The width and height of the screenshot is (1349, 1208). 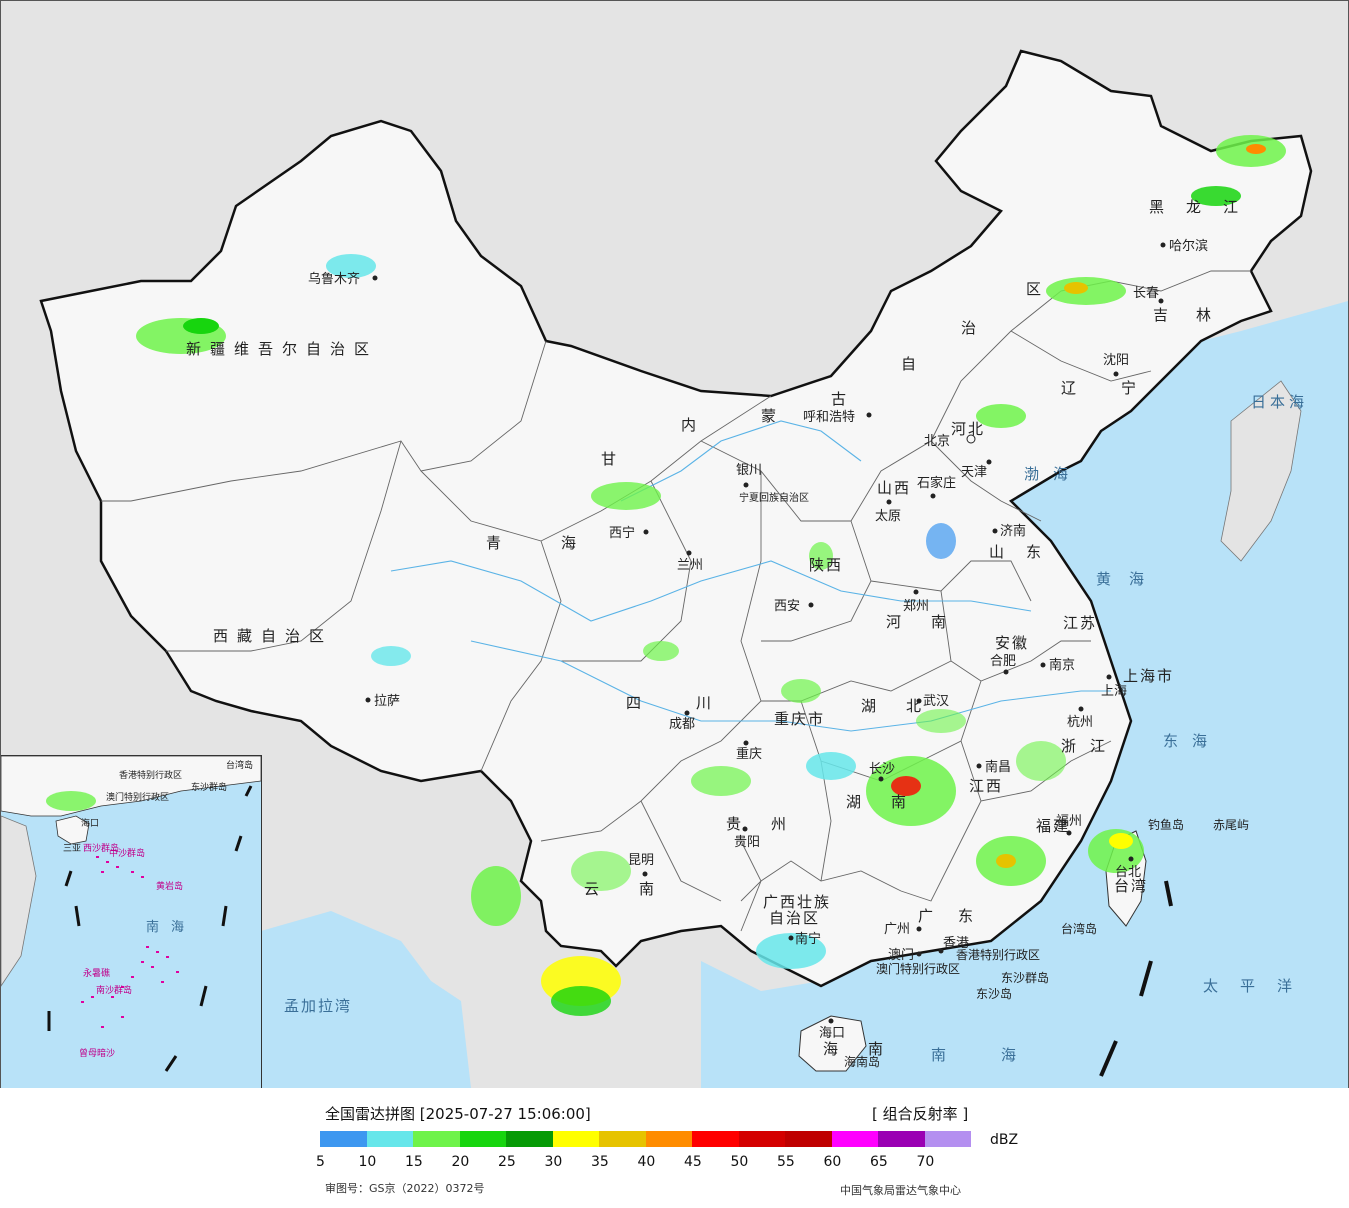 What do you see at coordinates (913, 364) in the screenshot?
I see `label-neimenggu-4: 自` at bounding box center [913, 364].